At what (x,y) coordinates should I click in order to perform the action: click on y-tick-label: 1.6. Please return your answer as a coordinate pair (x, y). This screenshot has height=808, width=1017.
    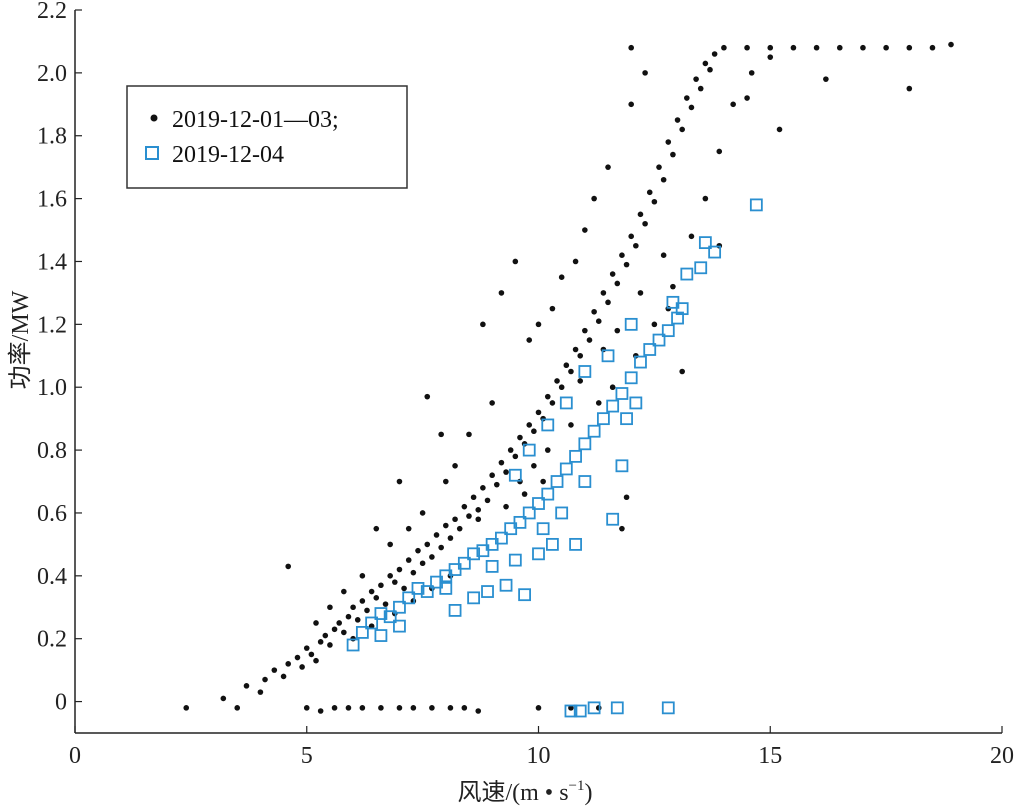
    Looking at the image, I should click on (52, 200).